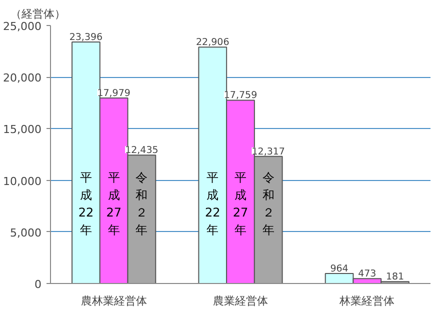 The width and height of the screenshot is (440, 310). I want to click on y-tick-label: 25,000, so click(22, 26).